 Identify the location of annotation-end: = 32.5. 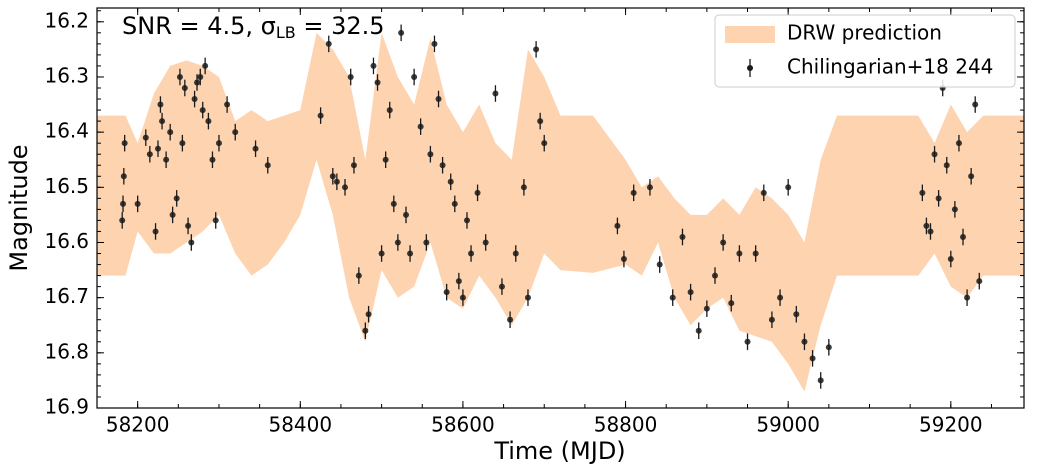
(340, 26).